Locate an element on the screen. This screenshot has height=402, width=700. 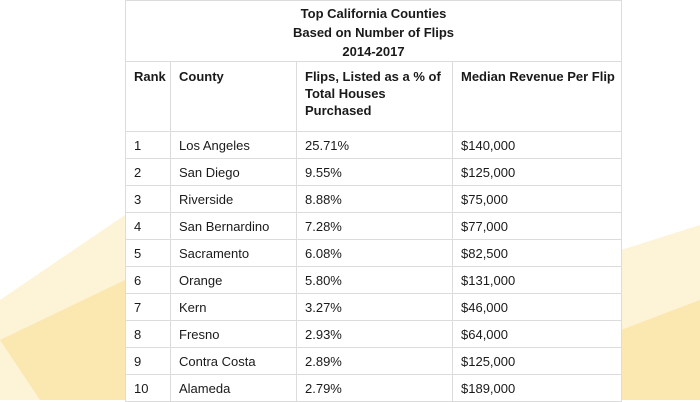
decor-shape-left is located at coordinates (62, 307).